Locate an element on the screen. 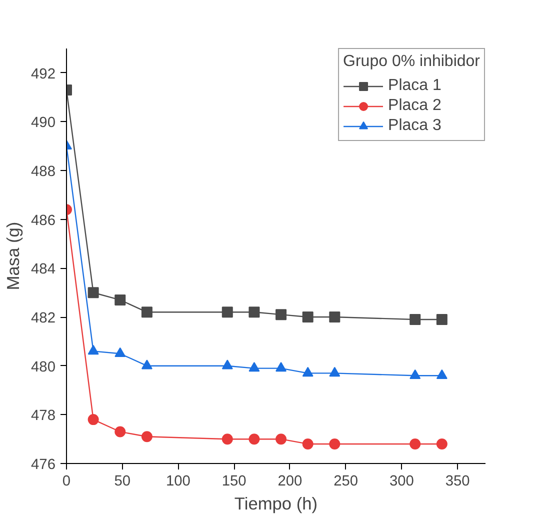  x-tick-label: 350 is located at coordinates (457, 482).